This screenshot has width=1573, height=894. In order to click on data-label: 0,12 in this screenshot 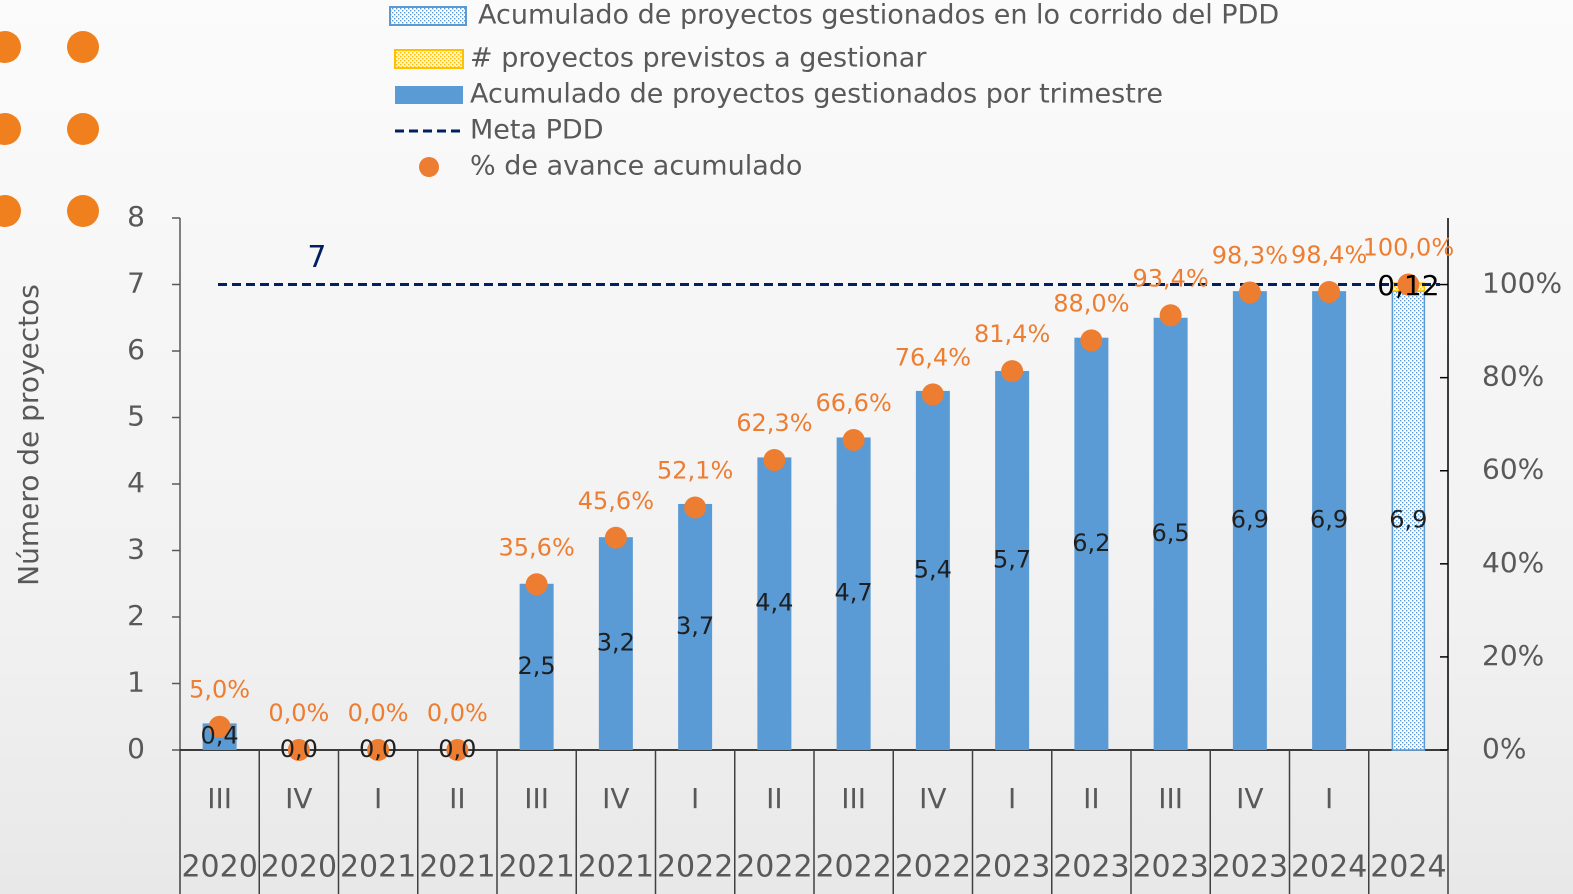, I will do `click(1408, 285)`.